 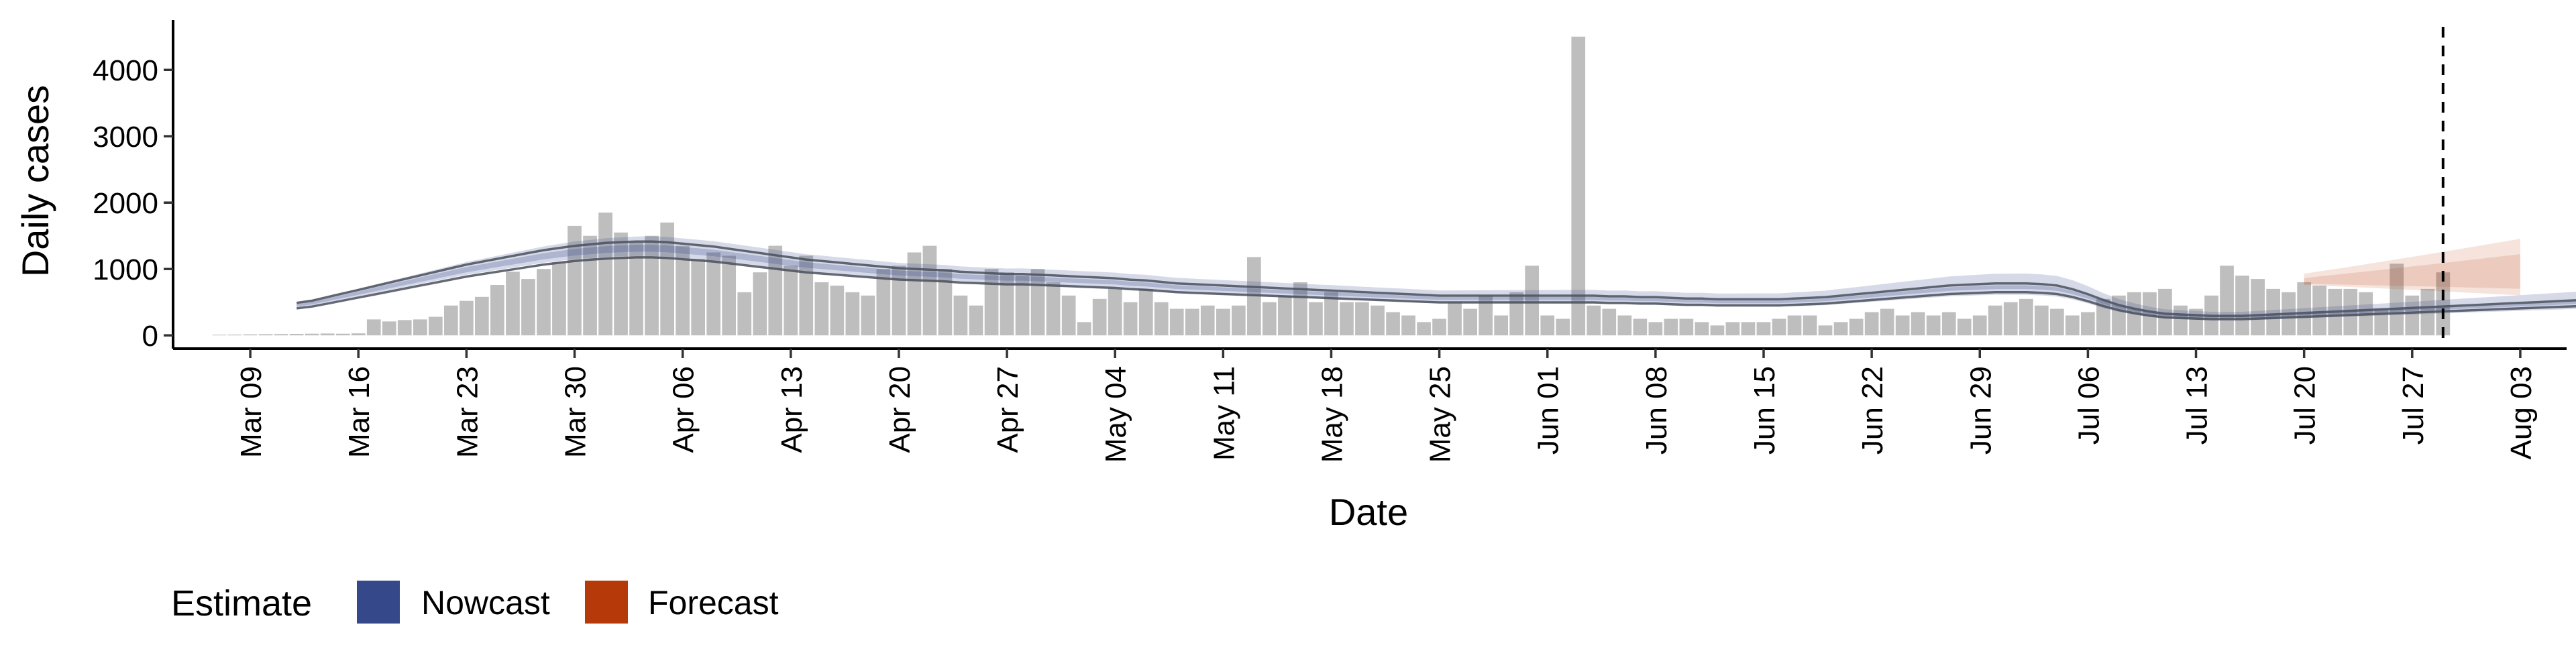 I want to click on y-tick-label: 0, so click(x=150, y=336).